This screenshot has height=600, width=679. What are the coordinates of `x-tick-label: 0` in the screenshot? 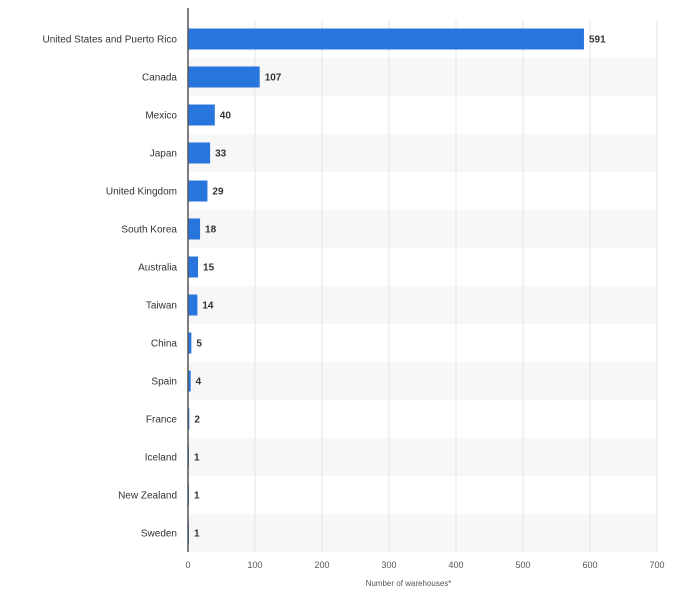 It's located at (187, 565).